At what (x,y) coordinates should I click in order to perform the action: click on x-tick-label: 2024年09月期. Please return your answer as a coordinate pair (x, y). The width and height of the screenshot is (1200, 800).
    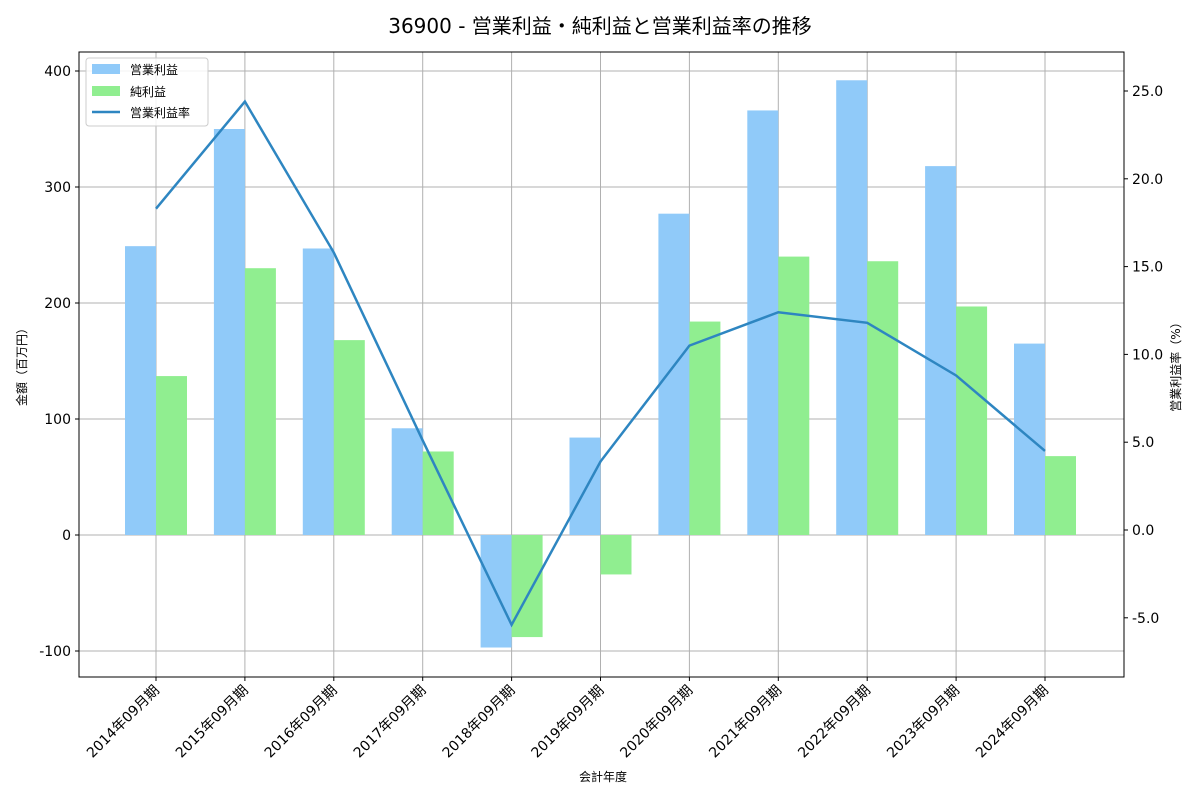
    Looking at the image, I should click on (1012, 722).